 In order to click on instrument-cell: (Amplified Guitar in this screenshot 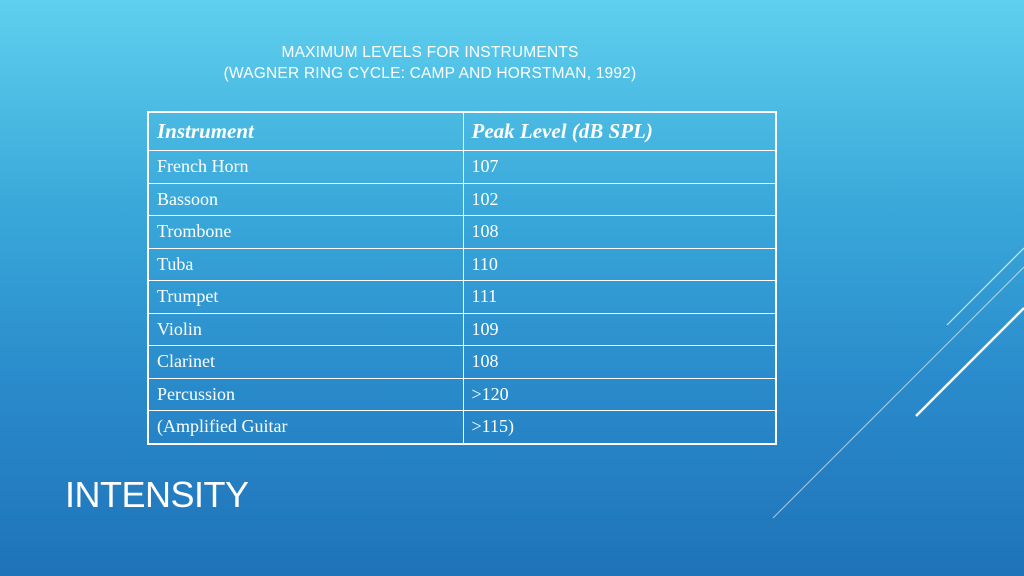, I will do `click(305, 427)`.